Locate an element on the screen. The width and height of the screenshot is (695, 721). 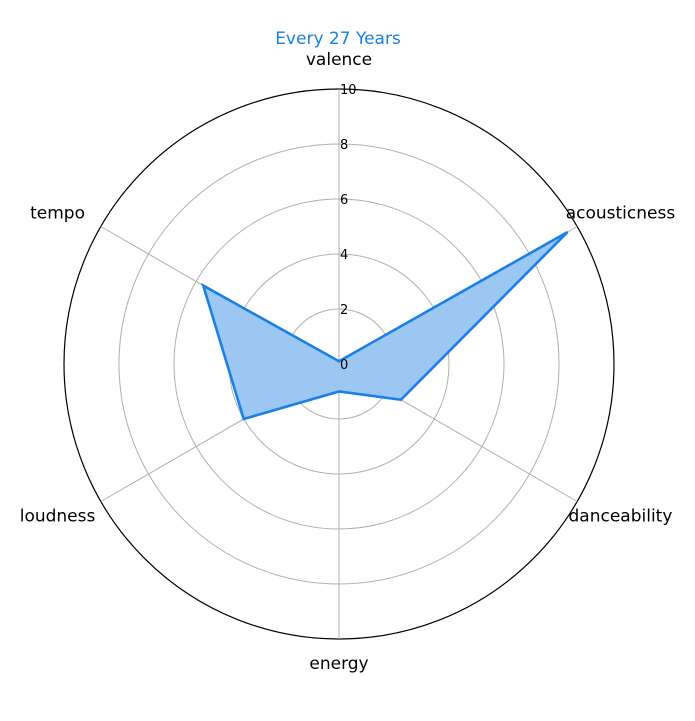
tick-label-10: 10 is located at coordinates (348, 90).